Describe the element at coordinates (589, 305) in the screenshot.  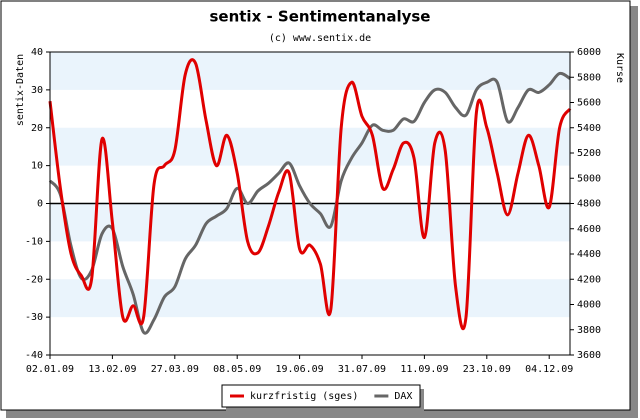
I see `y2-tick-label: 4000` at that location.